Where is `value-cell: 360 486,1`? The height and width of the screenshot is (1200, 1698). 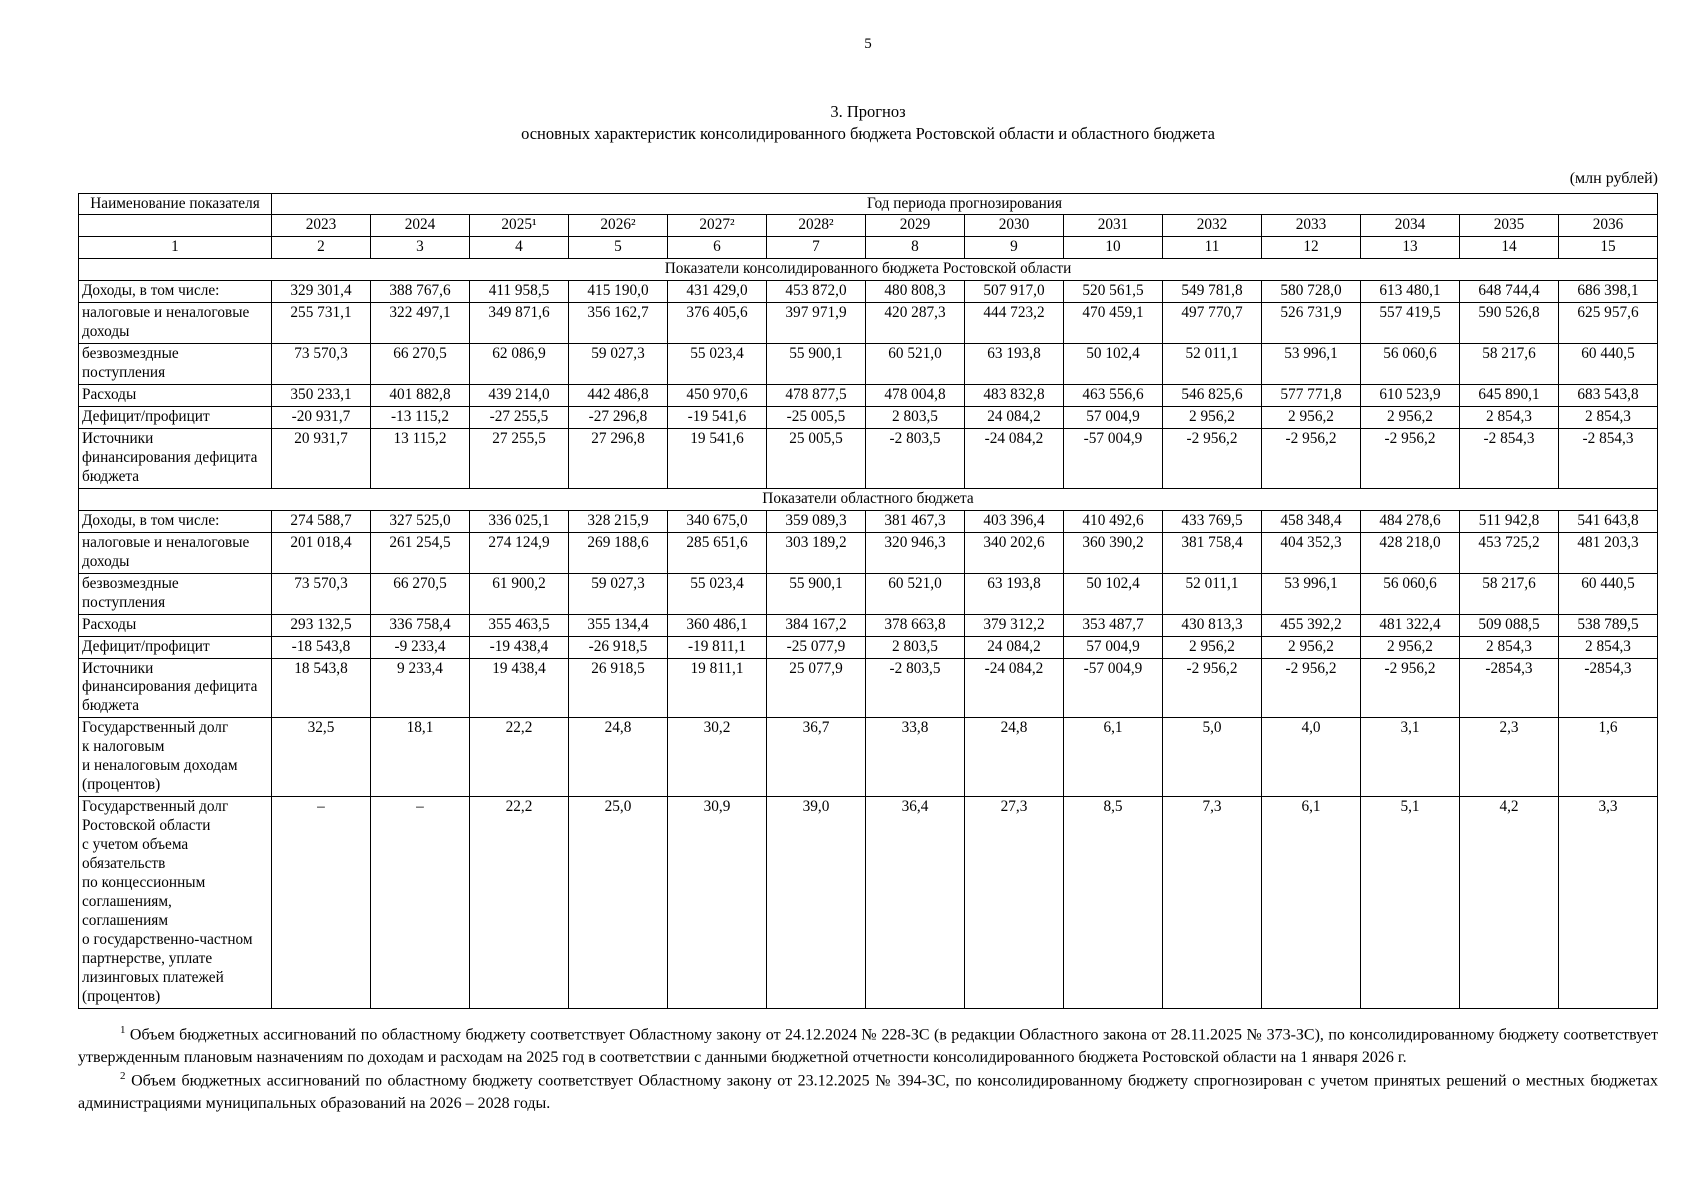 value-cell: 360 486,1 is located at coordinates (717, 625).